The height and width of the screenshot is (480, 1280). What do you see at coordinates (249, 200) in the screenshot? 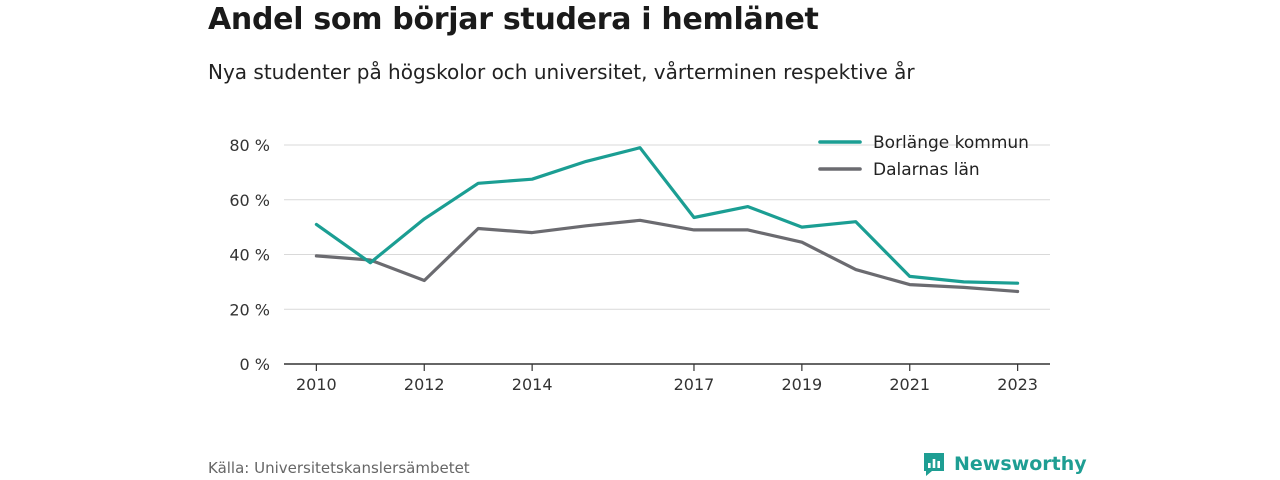
I see `y-tick-label: 60 %` at bounding box center [249, 200].